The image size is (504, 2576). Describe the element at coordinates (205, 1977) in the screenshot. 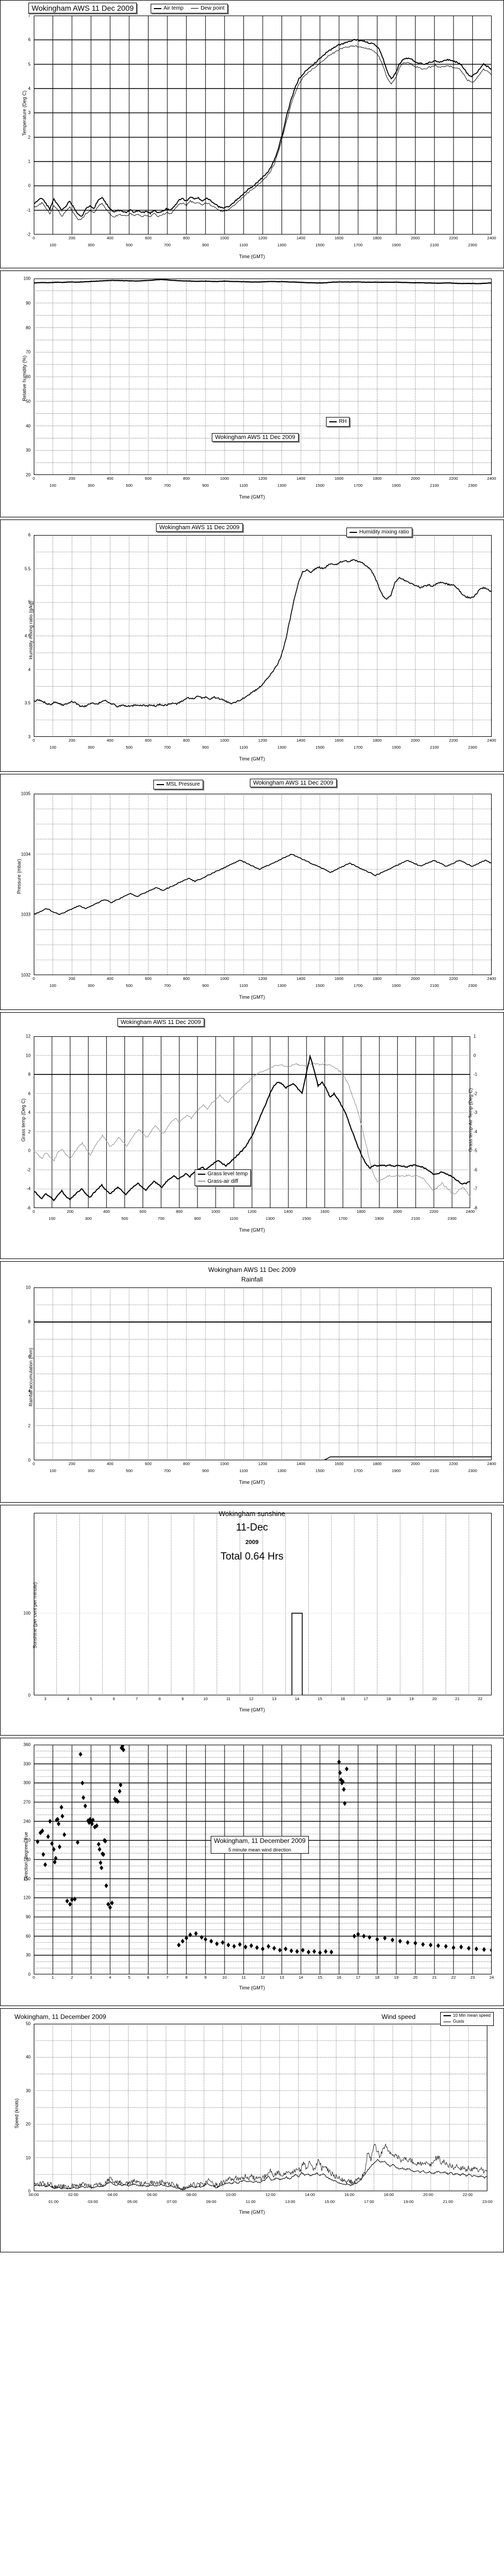

I see `x-tick-label: 9` at that location.